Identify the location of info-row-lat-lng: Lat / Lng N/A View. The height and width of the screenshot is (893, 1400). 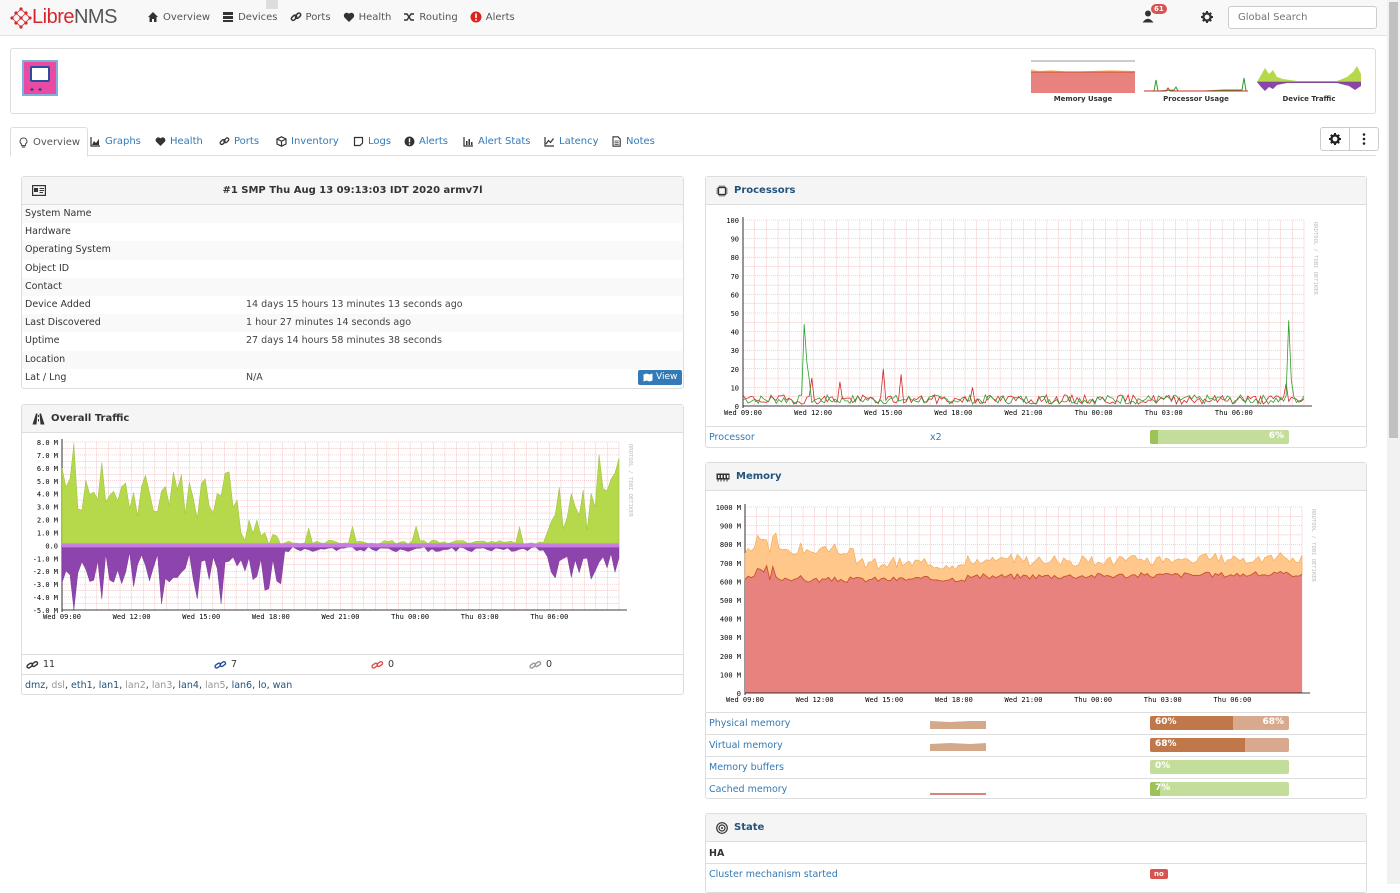
(352, 378).